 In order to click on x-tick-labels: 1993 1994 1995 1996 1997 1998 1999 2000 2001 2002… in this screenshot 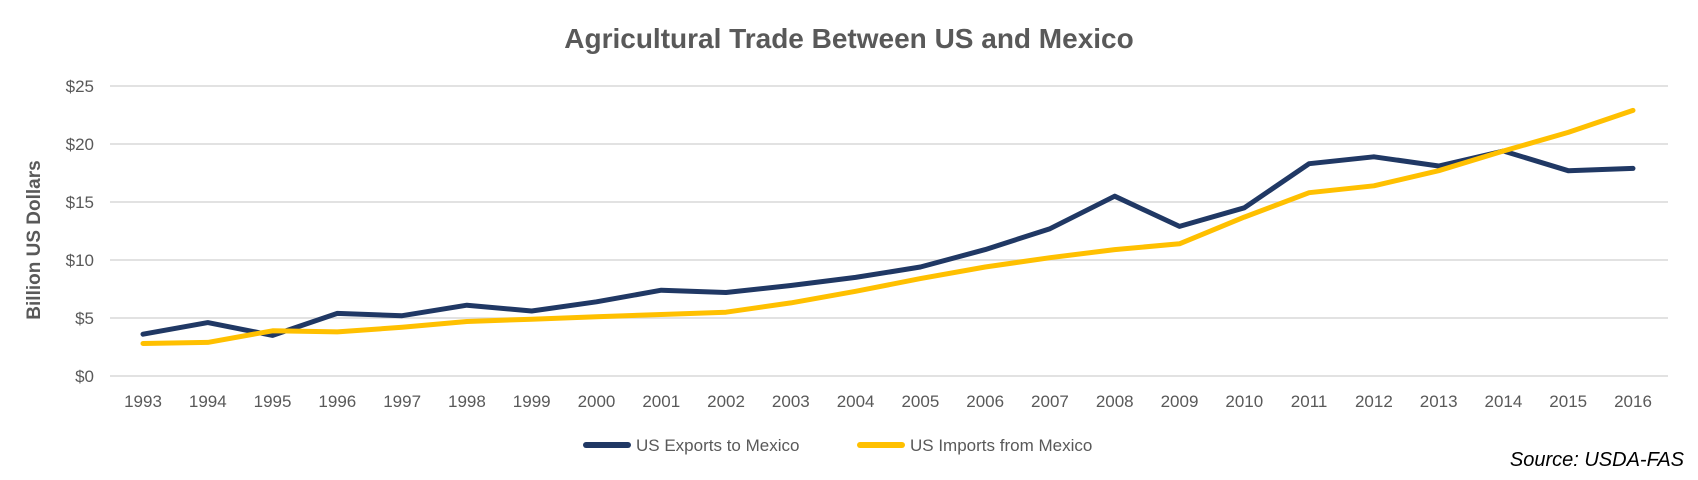, I will do `click(888, 401)`.